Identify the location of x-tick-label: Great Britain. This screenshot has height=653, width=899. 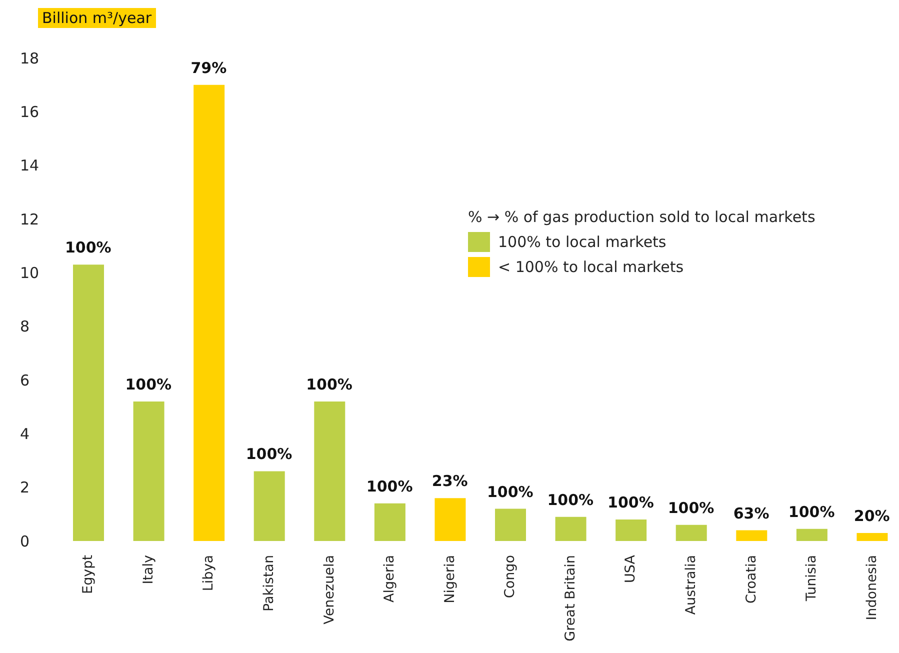
(570, 598).